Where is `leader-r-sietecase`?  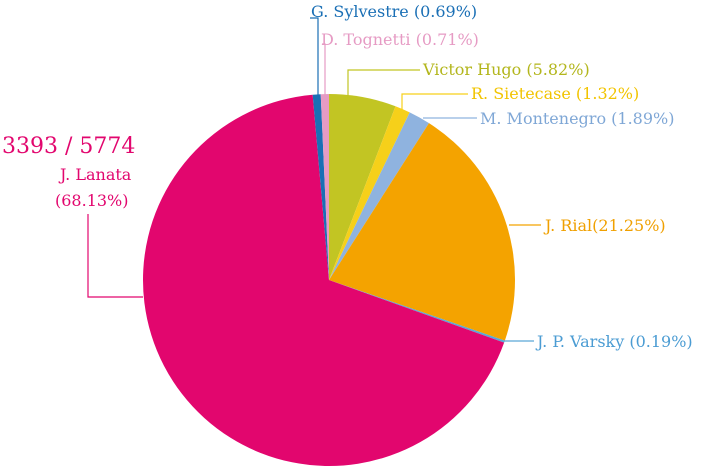
leader-r-sietecase is located at coordinates (434, 101).